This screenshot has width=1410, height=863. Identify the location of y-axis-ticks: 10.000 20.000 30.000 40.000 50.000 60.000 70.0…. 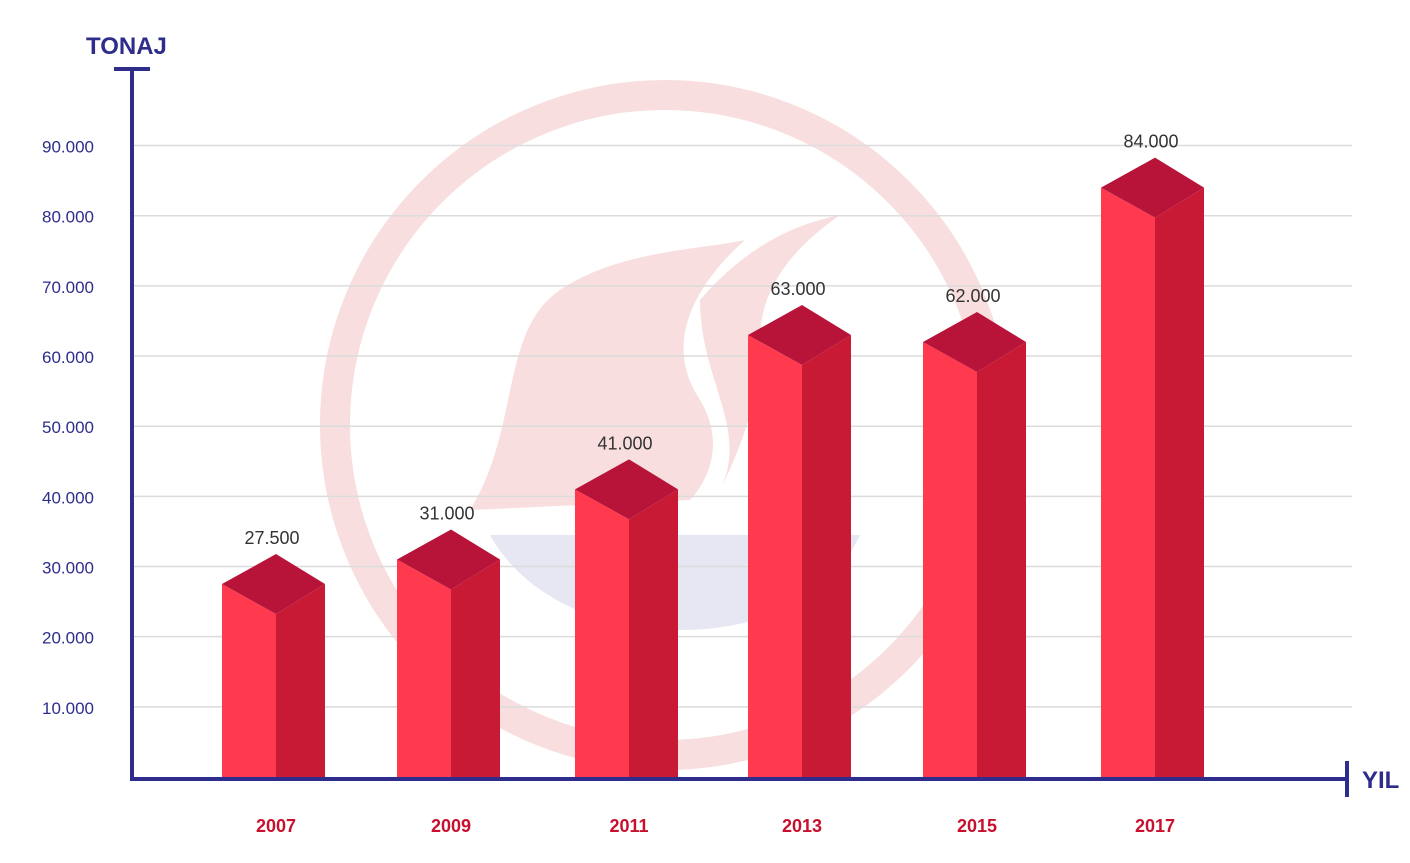
(68, 428).